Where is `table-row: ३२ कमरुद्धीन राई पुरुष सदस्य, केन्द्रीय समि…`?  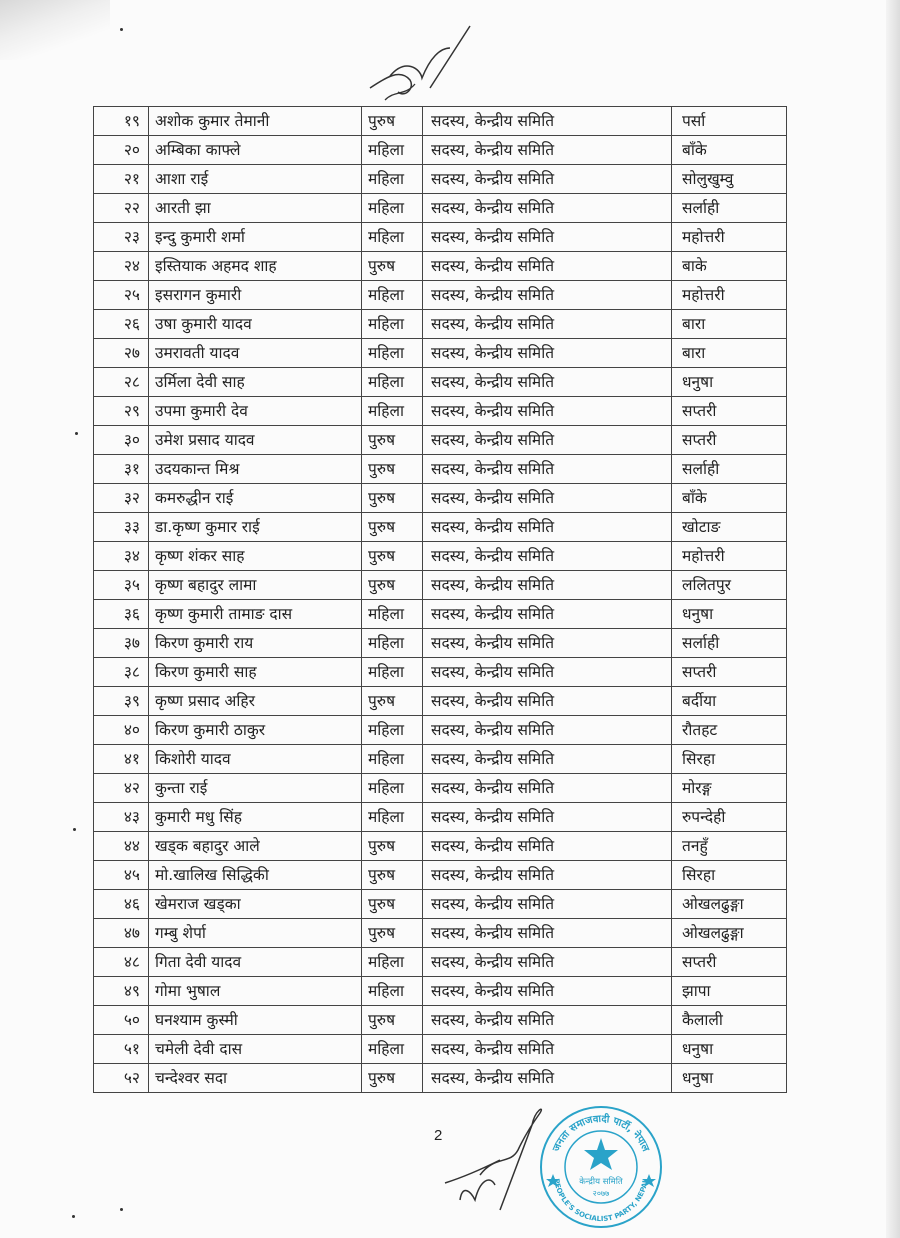
table-row: ३२ कमरुद्धीन राई पुरुष सदस्य, केन्द्रीय समि… is located at coordinates (440, 498).